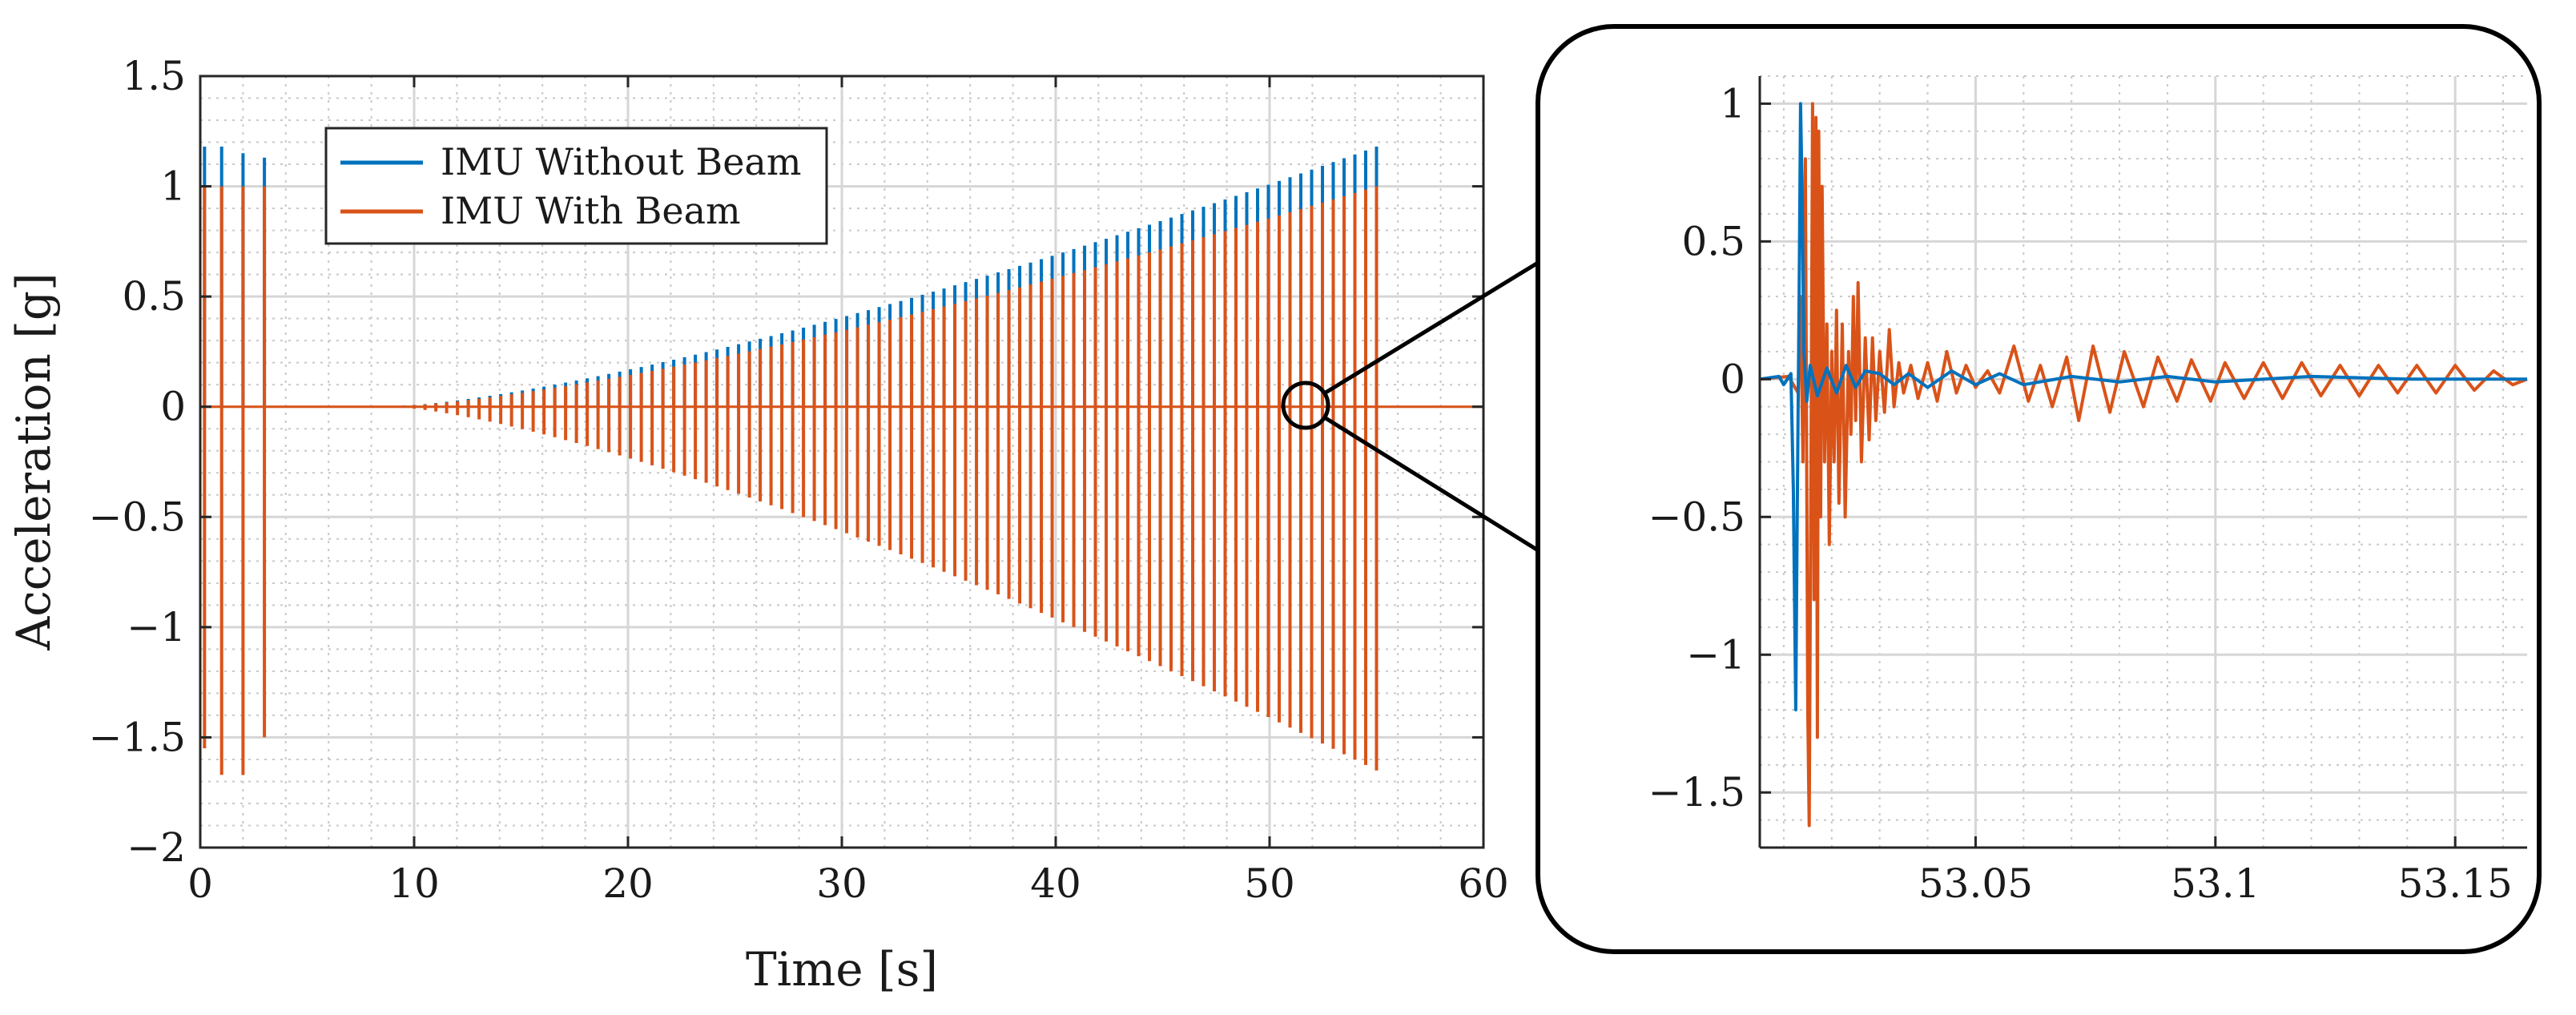 The image size is (2576, 1015). Describe the element at coordinates (414, 883) in the screenshot. I see `main-x-tick-label: 10` at that location.